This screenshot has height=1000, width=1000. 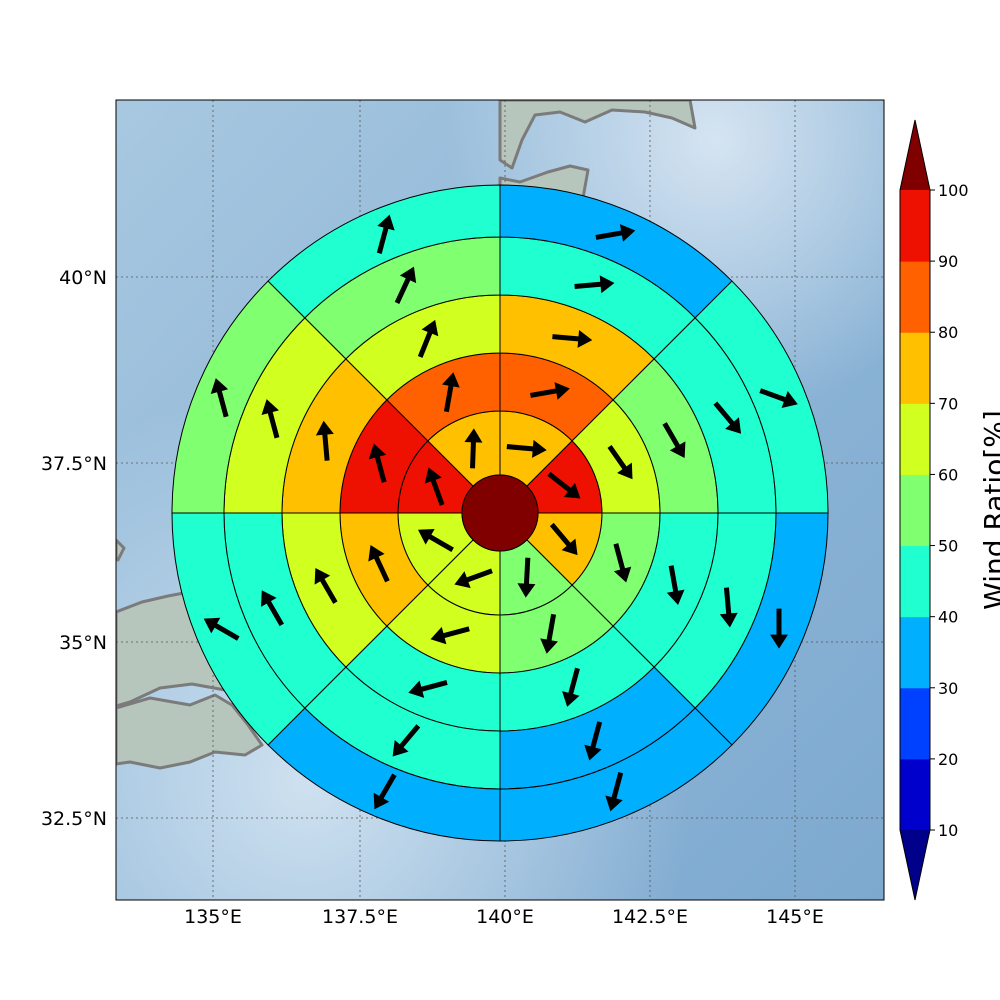 What do you see at coordinates (948, 617) in the screenshot?
I see `colorbar-tick-label-40: 40` at bounding box center [948, 617].